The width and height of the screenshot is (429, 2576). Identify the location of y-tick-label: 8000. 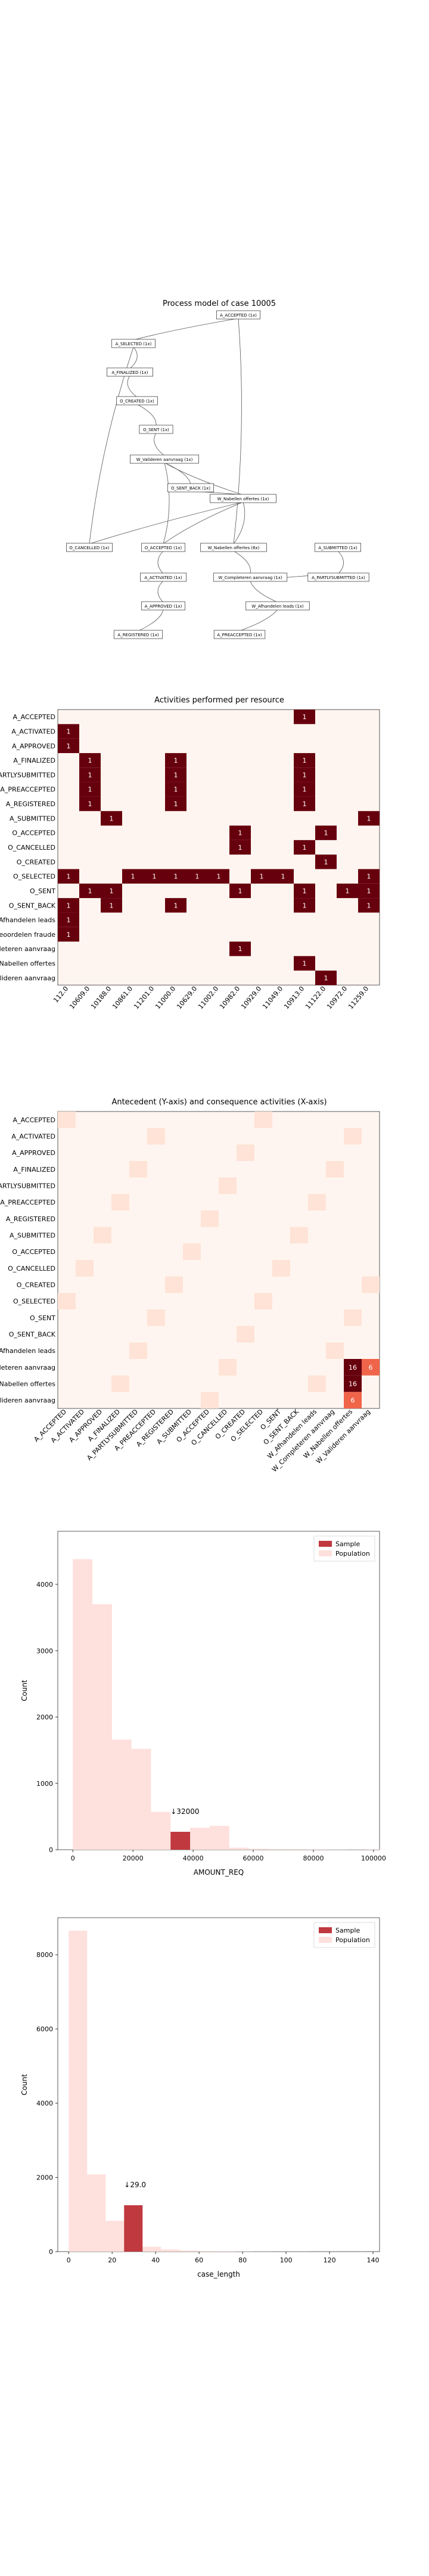
(44, 1955).